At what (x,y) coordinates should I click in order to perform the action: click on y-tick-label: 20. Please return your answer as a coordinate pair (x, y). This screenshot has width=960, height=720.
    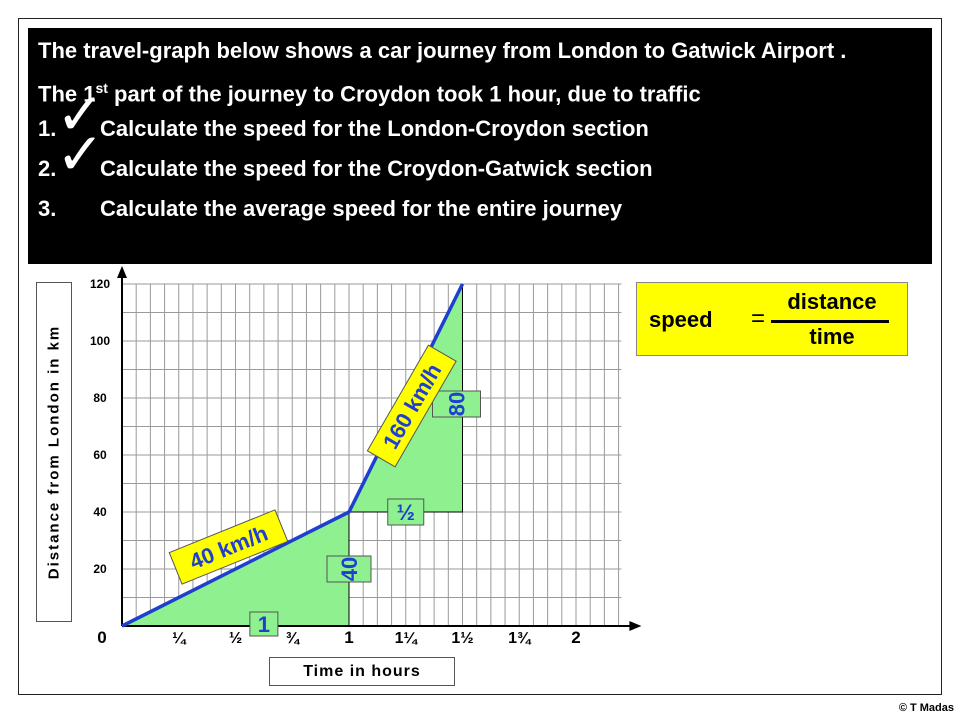
    Looking at the image, I should click on (100, 569).